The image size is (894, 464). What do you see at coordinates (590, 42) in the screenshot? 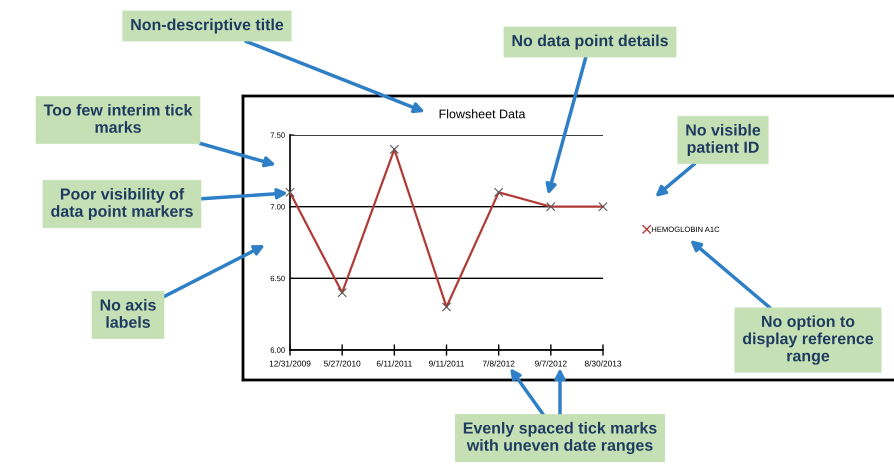
I see `text: No data point details` at bounding box center [590, 42].